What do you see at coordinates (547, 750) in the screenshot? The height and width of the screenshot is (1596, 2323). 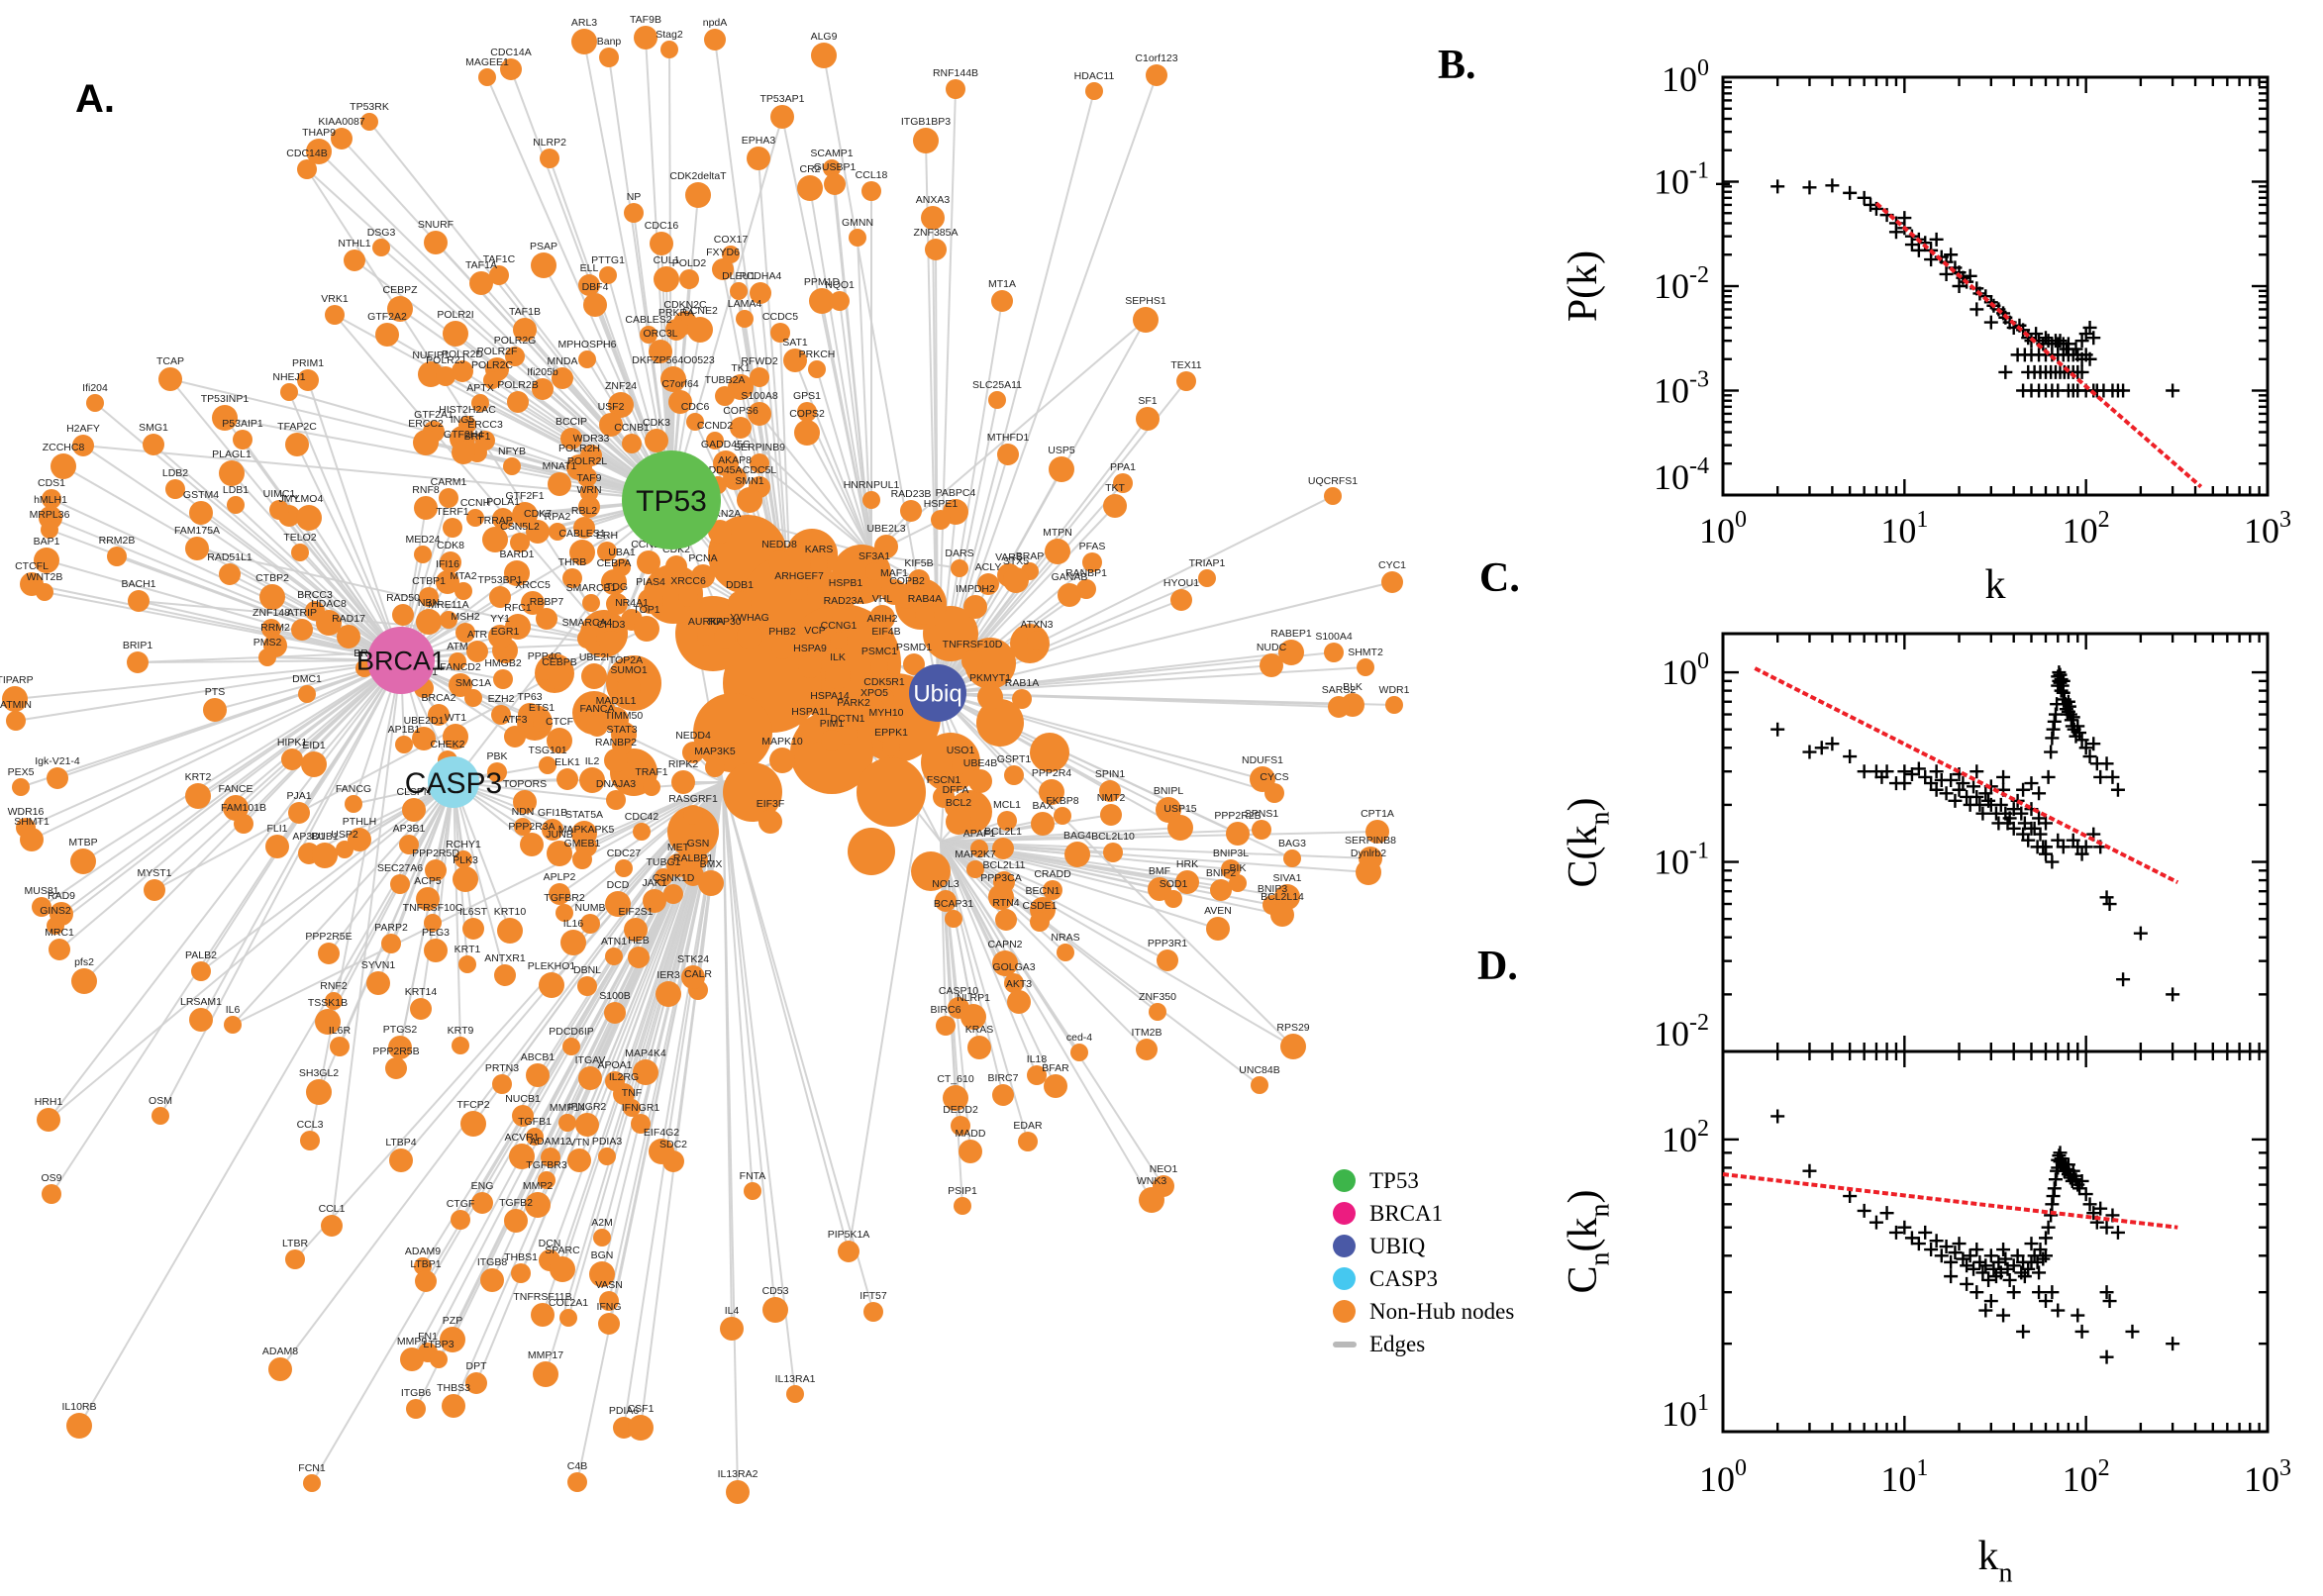 I see `node-label: TSG101` at bounding box center [547, 750].